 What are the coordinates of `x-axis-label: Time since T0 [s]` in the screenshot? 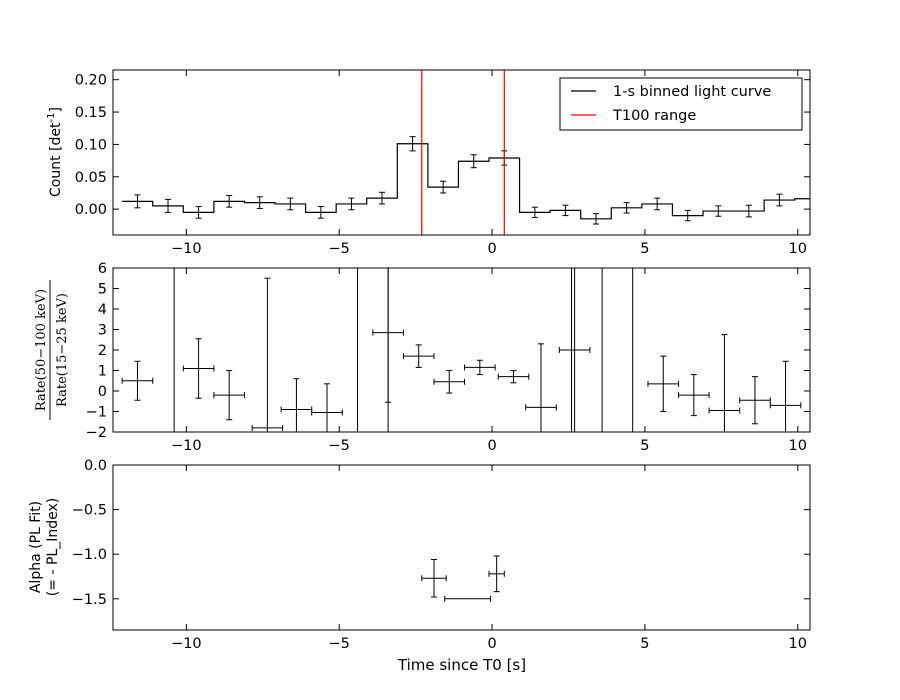 It's located at (461, 665).